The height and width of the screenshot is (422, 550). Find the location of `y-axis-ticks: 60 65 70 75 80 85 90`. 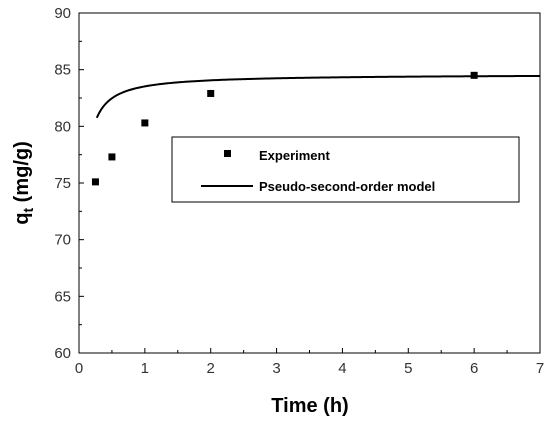

y-axis-ticks: 60 65 70 75 80 85 90 is located at coordinates (69, 183).